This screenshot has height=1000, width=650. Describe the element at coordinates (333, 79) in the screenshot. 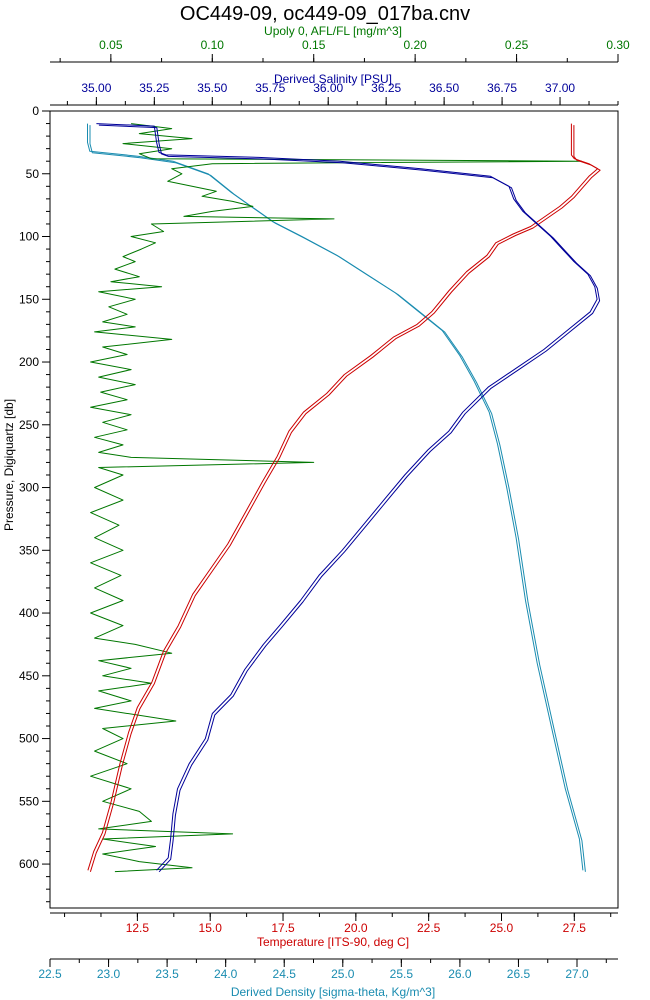

I see `salinity-axis-label: Derived Salinity [PSU]` at that location.